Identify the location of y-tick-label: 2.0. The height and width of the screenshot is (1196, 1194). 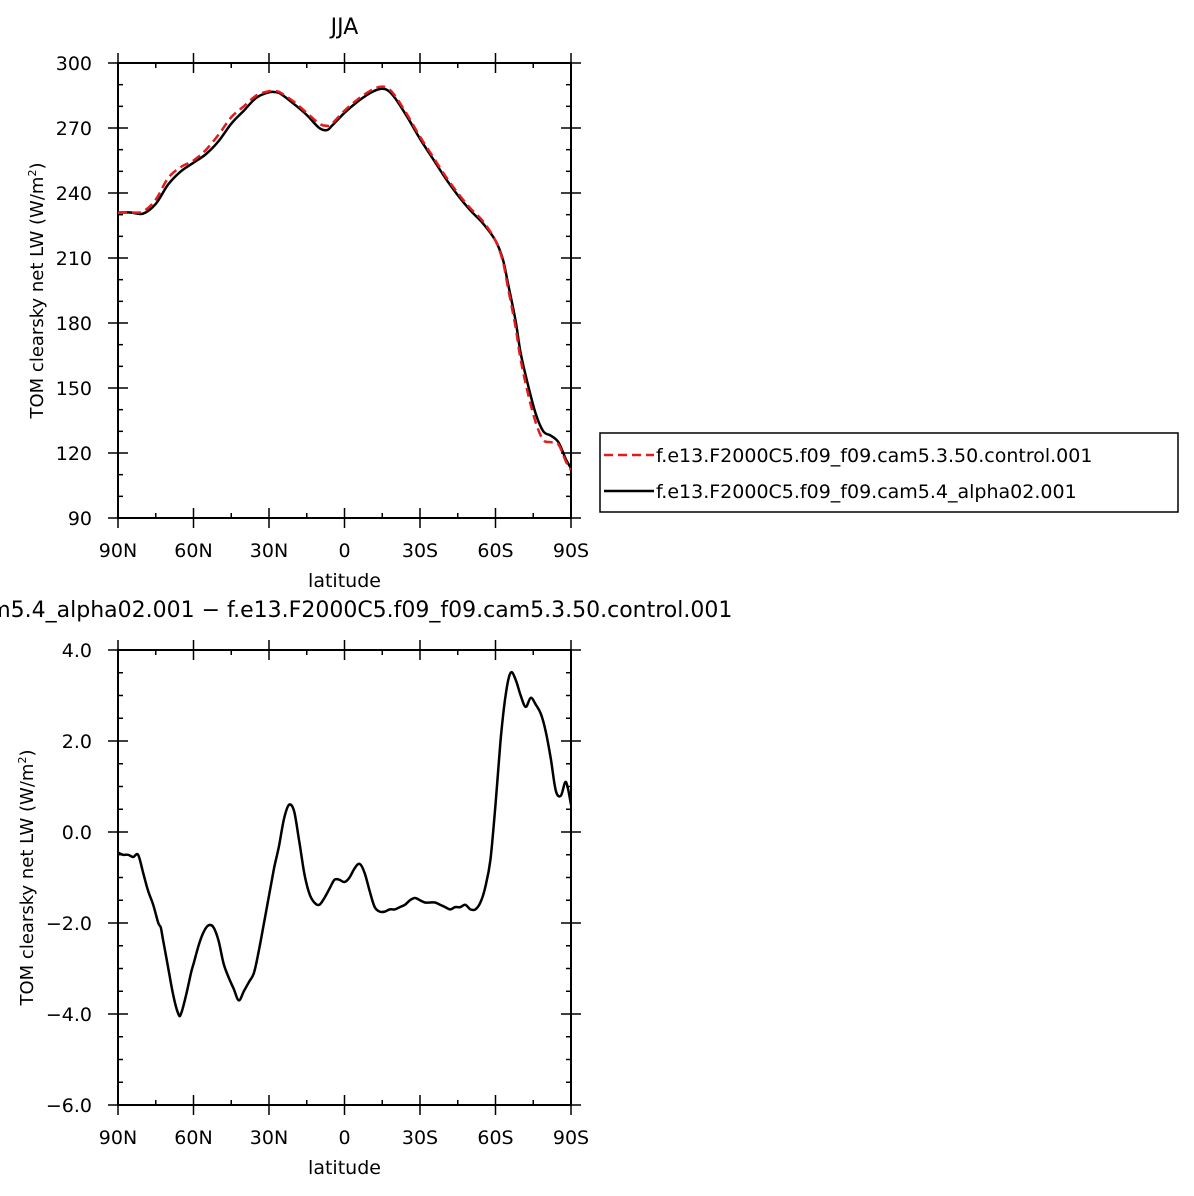
(77, 742).